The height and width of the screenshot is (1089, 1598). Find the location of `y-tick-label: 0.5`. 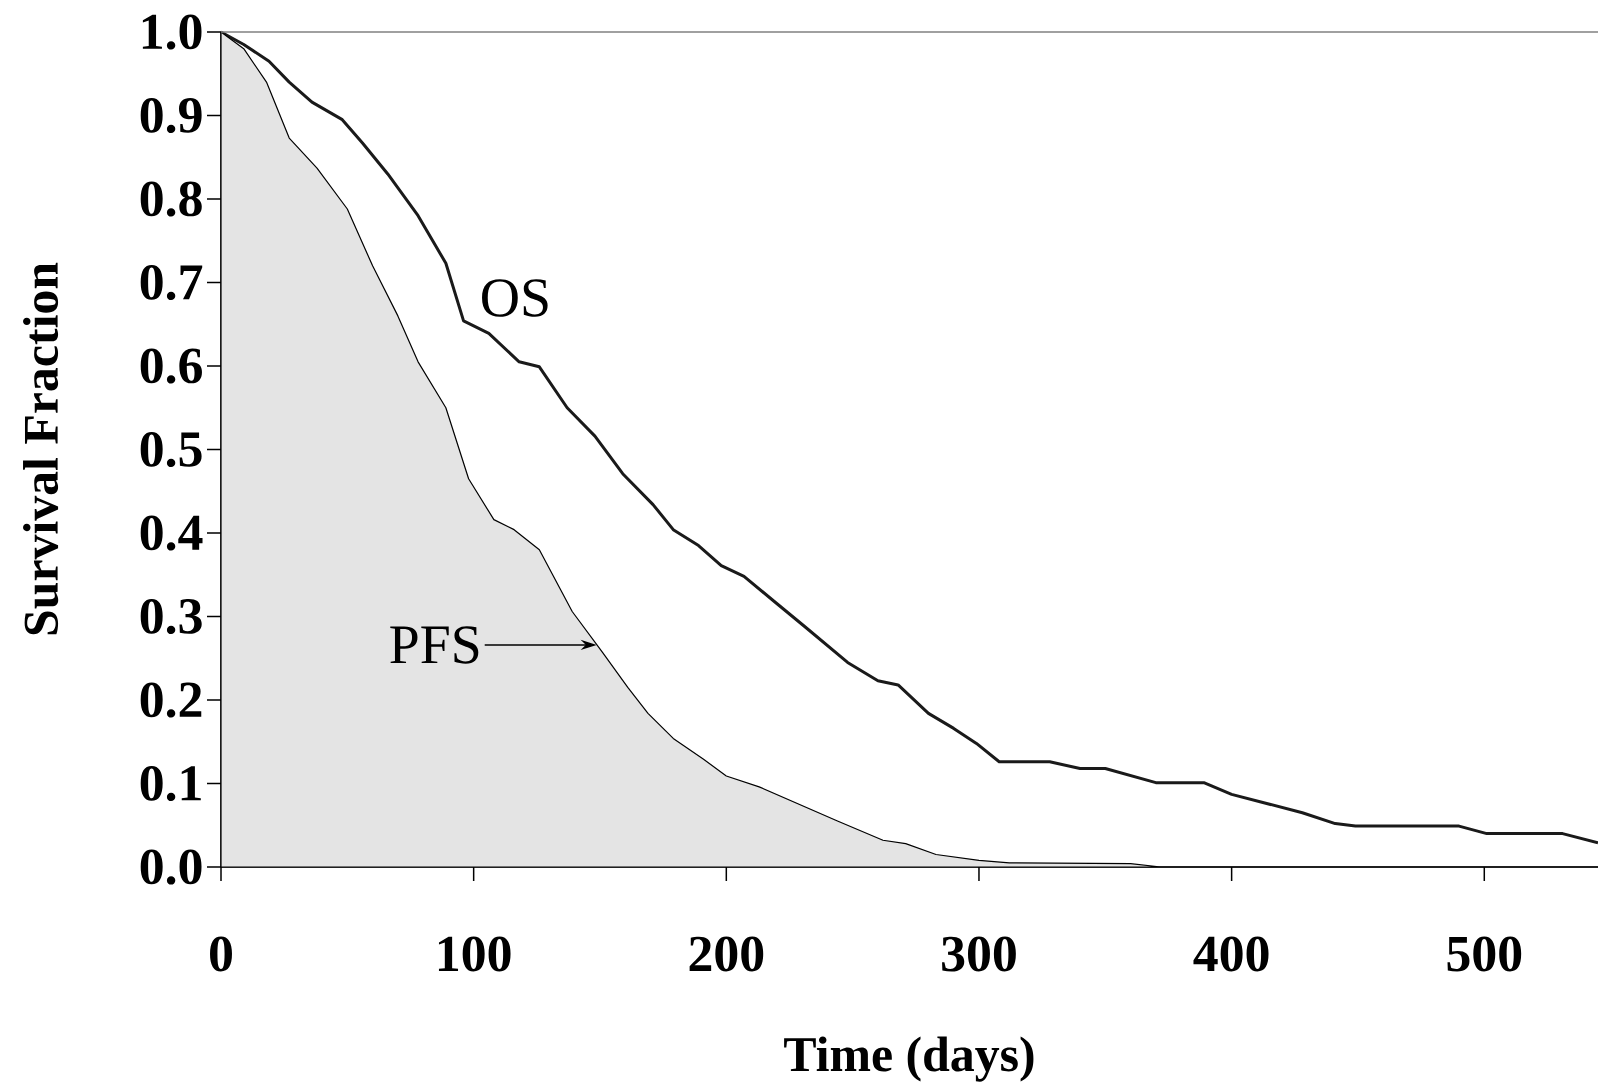

y-tick-label: 0.5 is located at coordinates (171, 449).